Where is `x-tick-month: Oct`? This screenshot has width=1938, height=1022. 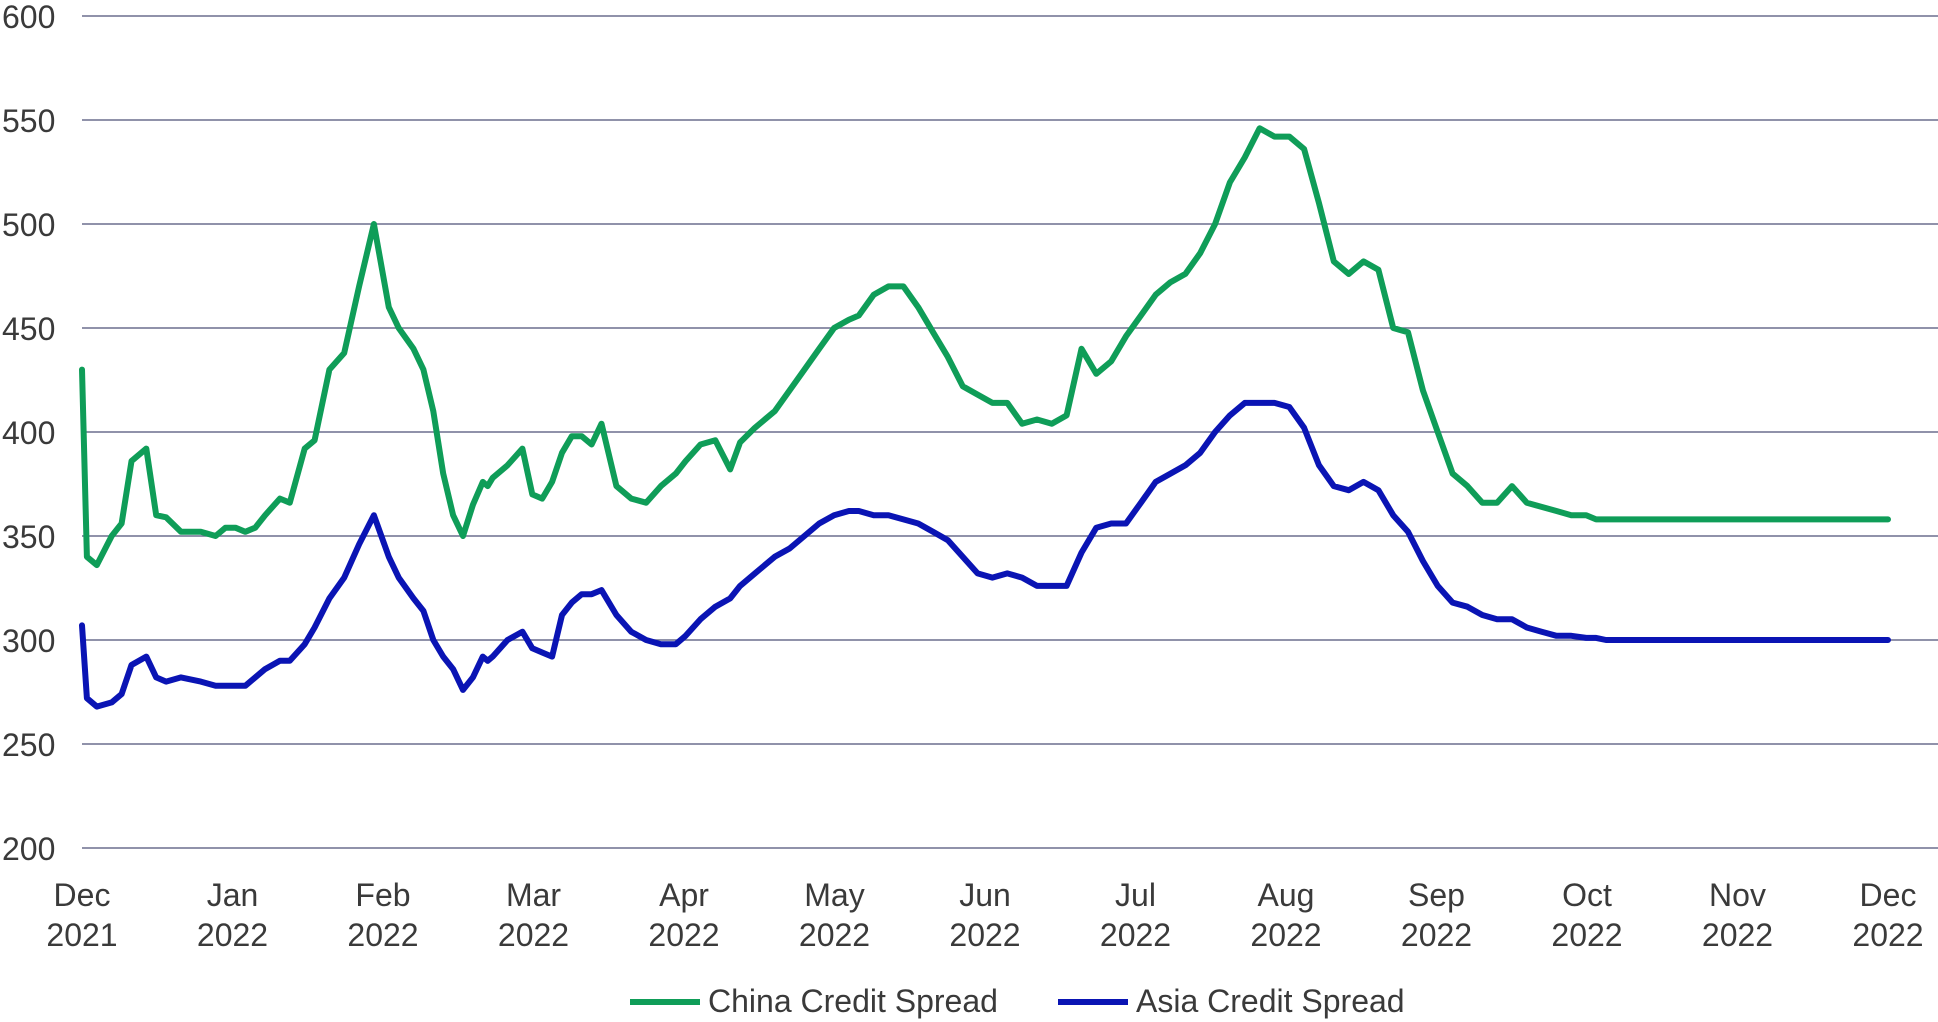 x-tick-month: Oct is located at coordinates (1587, 895).